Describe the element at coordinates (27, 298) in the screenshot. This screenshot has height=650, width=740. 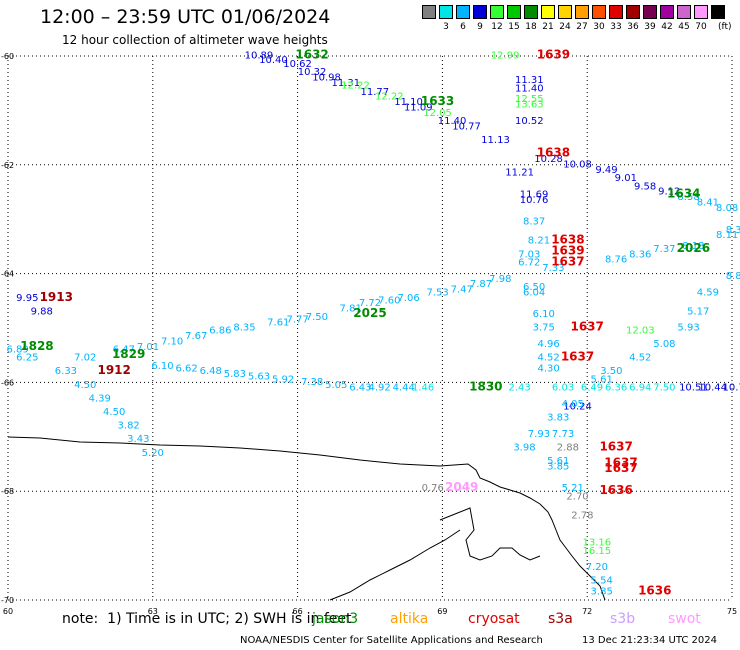
I see `wave-height-label: 9.95` at that location.